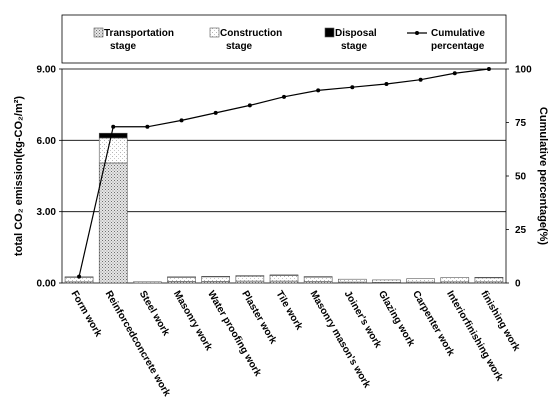 Image resolution: width=550 pixels, height=401 pixels. I want to click on legend-label: Construction, so click(251, 33).